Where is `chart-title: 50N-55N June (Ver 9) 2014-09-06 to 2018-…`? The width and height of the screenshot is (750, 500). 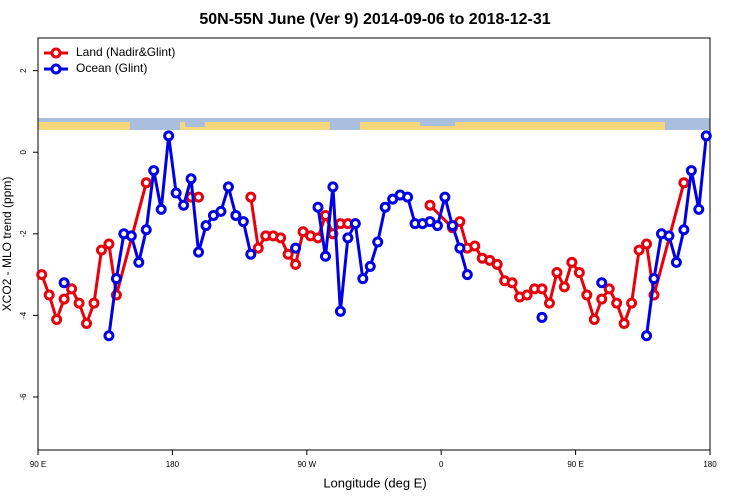
chart-title: 50N-55N June (Ver 9) 2014-09-06 to 2018-… is located at coordinates (374, 19).